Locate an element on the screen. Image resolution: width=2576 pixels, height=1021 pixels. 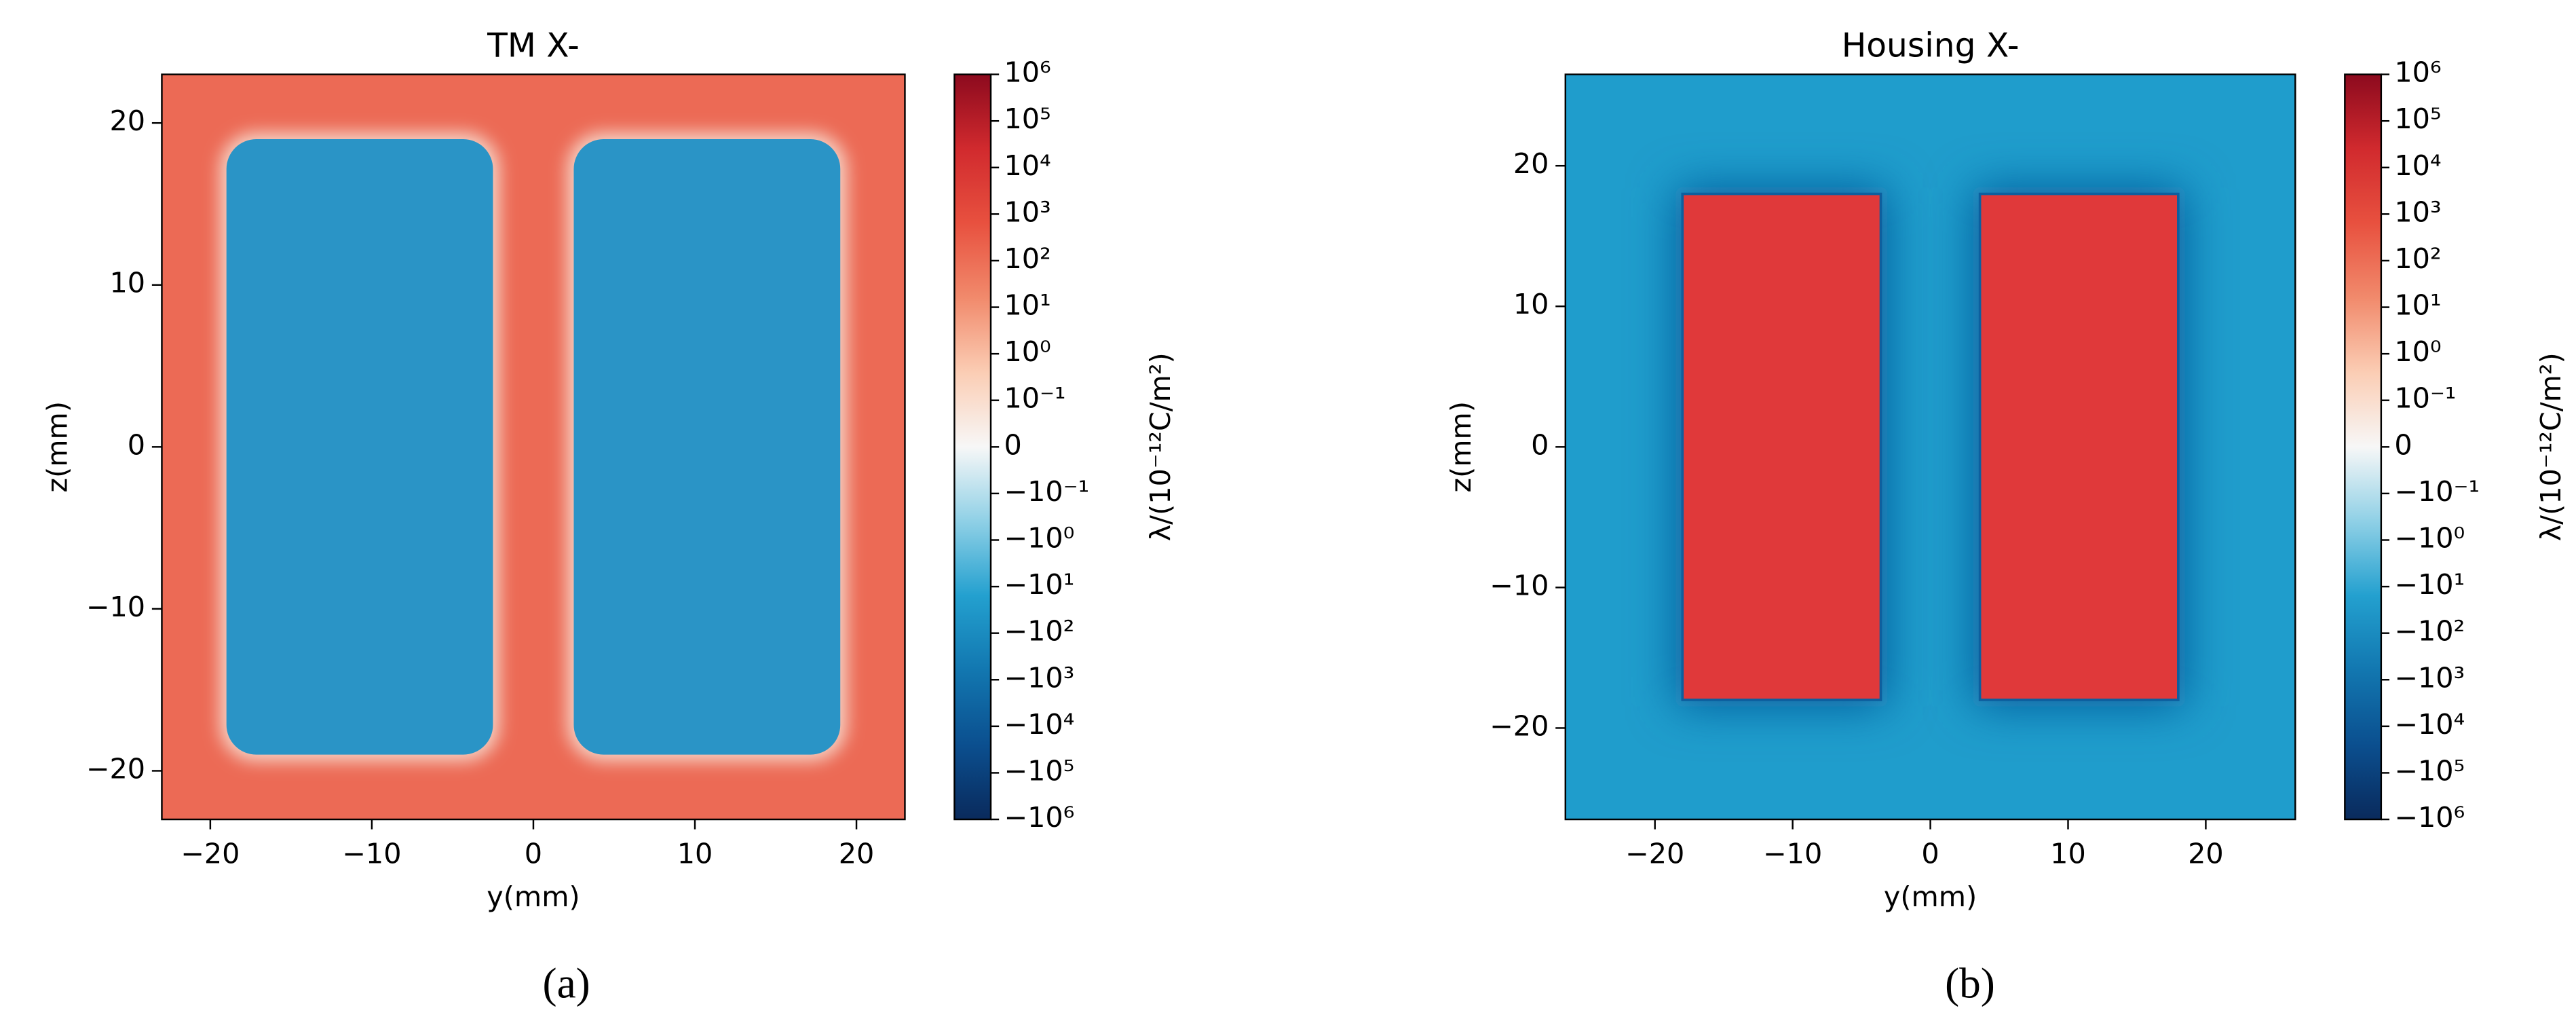
panel-label: (a) is located at coordinates (566, 983).